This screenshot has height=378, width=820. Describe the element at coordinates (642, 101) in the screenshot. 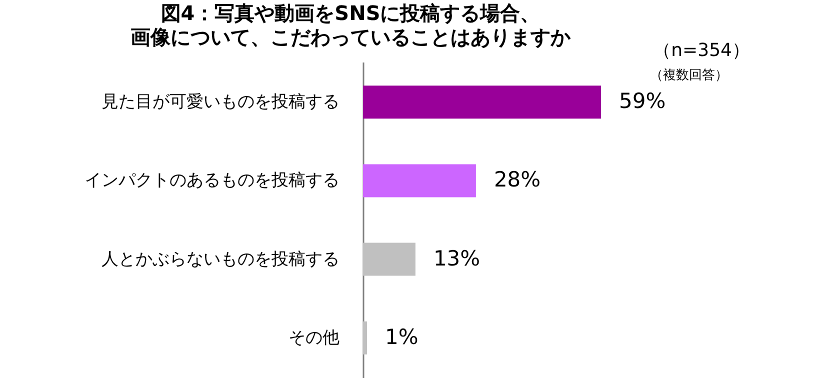

I see `data-label: 59%` at that location.